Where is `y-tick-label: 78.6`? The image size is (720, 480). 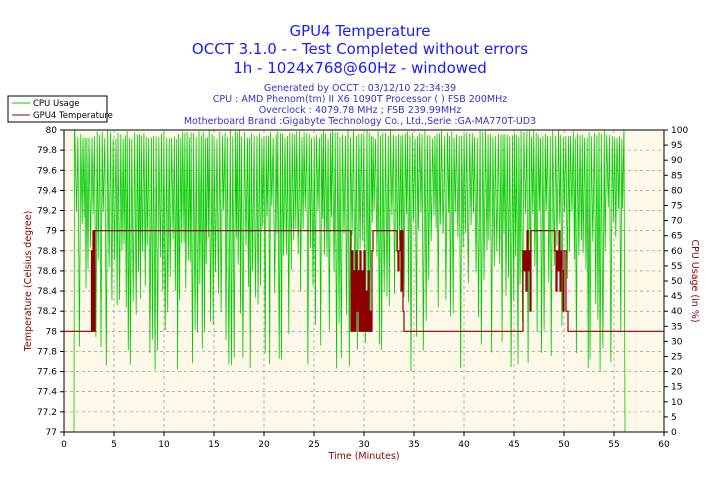 y-tick-label: 78.6 is located at coordinates (47, 272).